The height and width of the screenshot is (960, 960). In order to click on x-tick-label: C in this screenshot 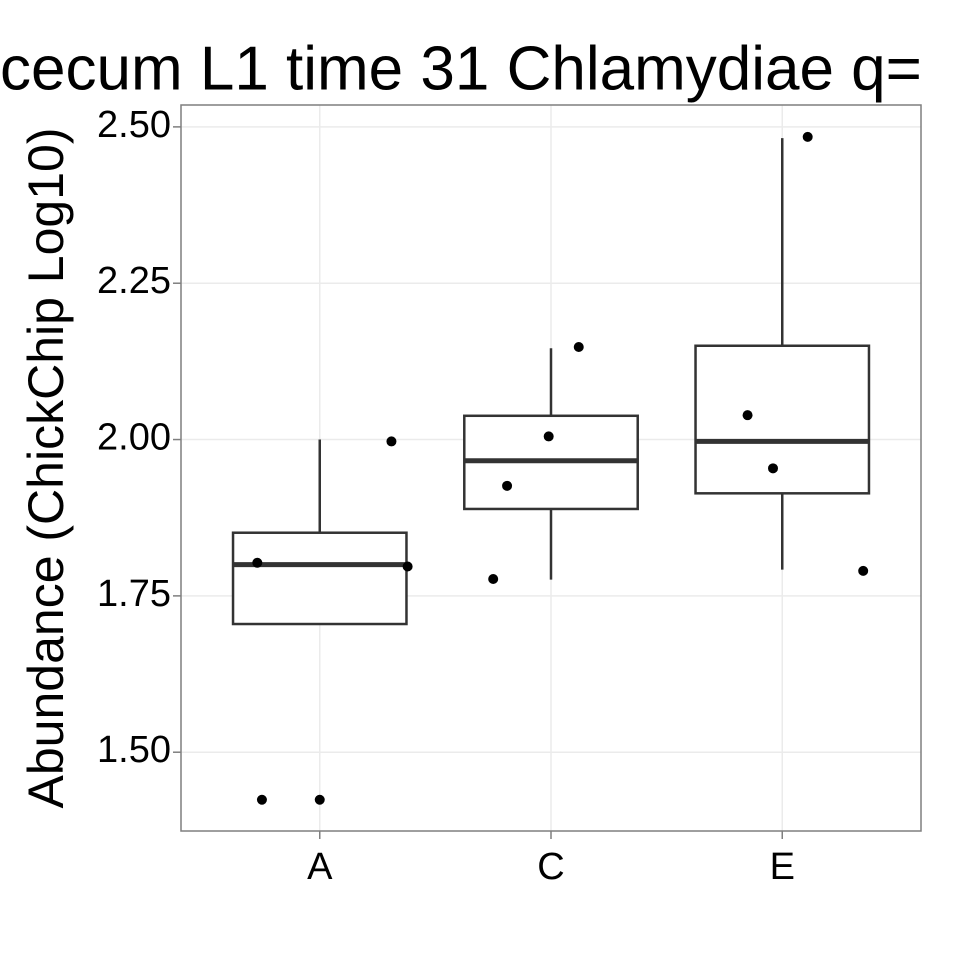, I will do `click(550, 867)`.